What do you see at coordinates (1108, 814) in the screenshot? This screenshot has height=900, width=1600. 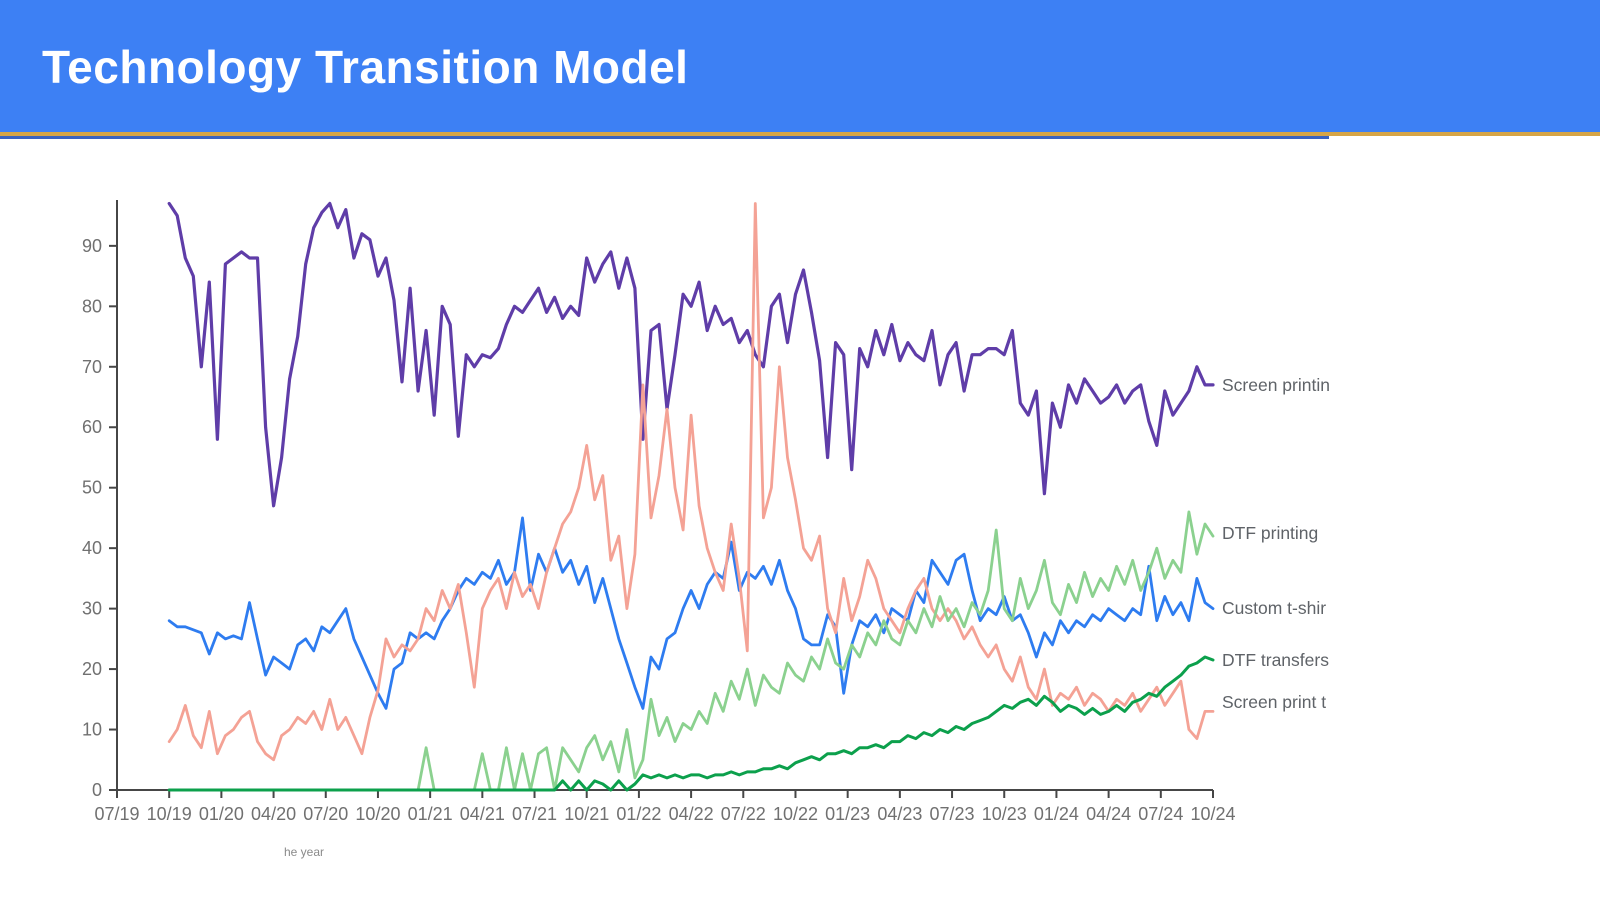 I see `svg-text: 04/24` at bounding box center [1108, 814].